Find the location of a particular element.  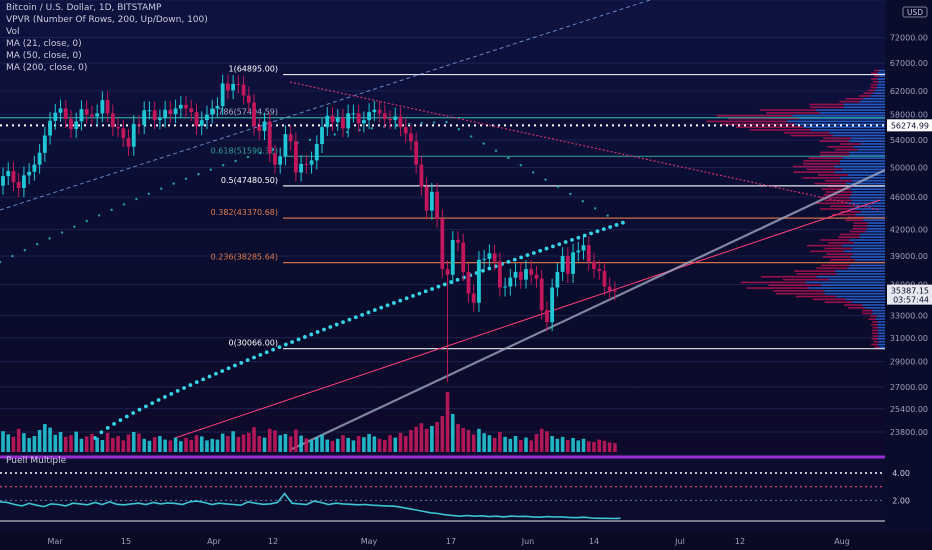

puell-title: Puell Multiple is located at coordinates (36, 461).